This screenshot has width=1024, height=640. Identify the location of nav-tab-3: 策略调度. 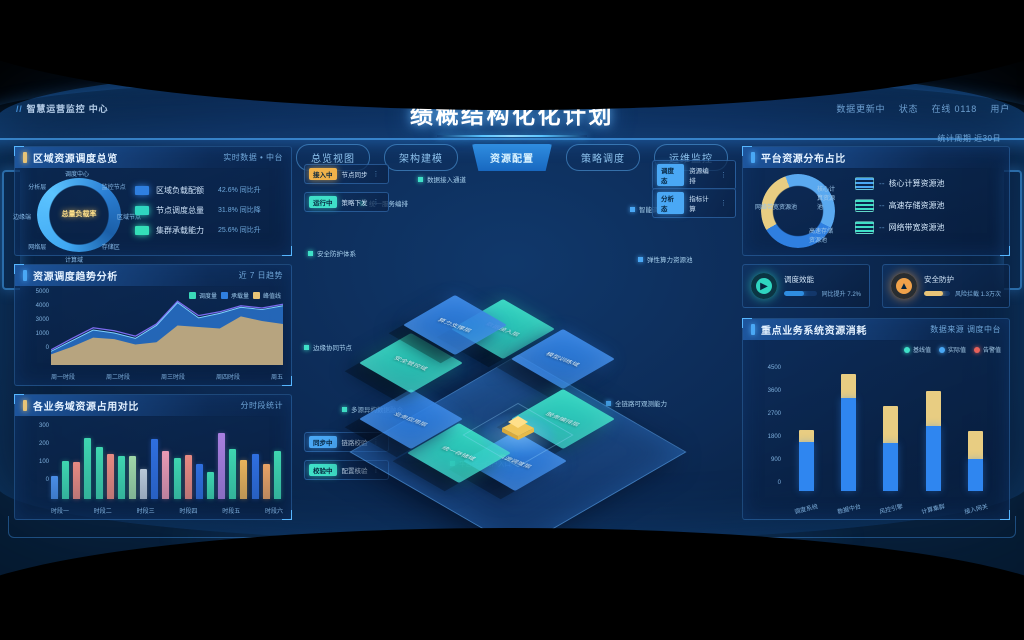
(603, 157).